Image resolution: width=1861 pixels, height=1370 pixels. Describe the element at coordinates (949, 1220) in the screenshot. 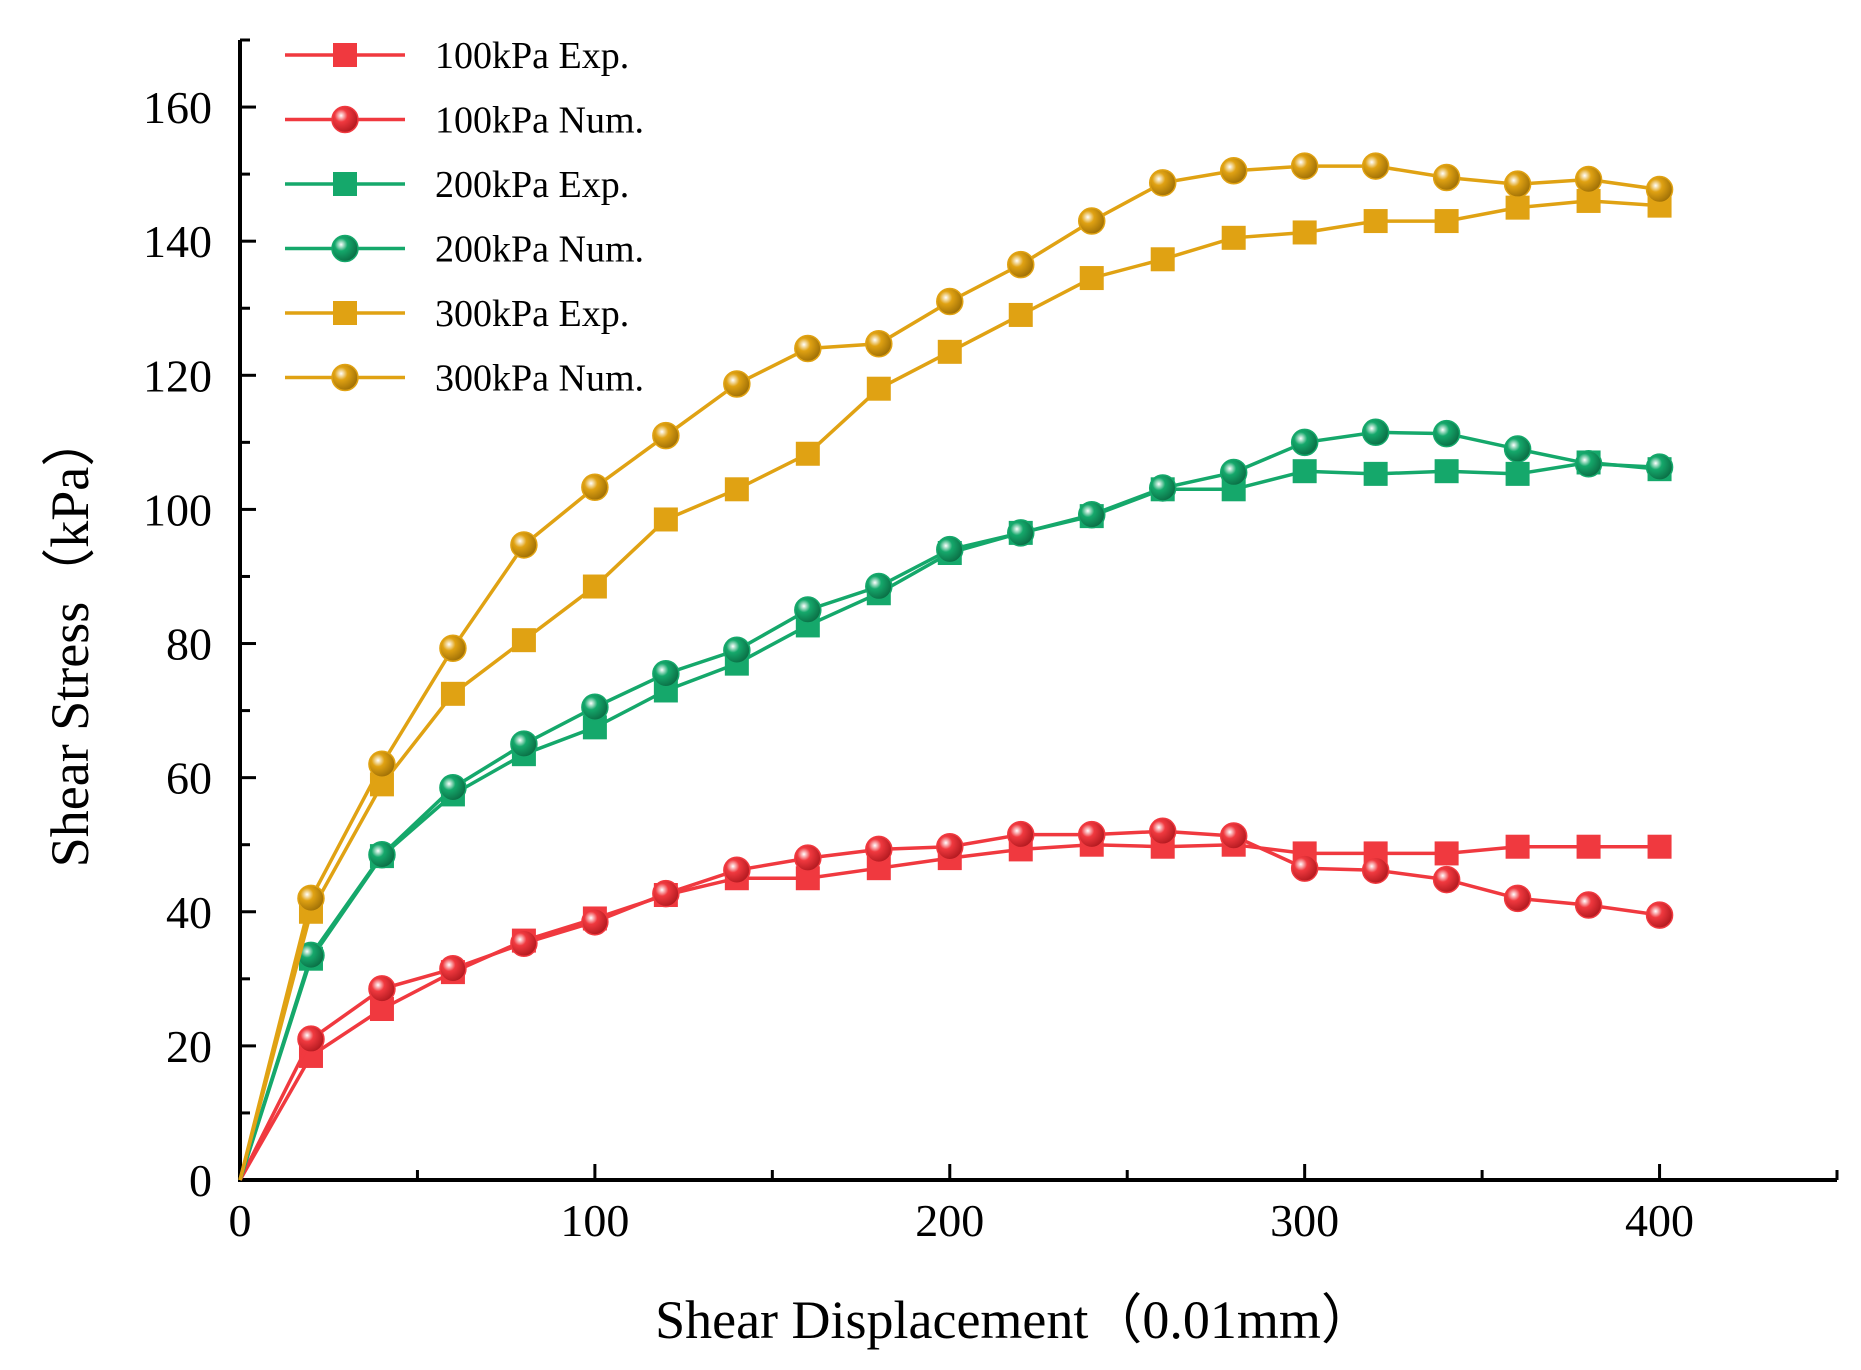

I see `x-tick-label: 200` at that location.